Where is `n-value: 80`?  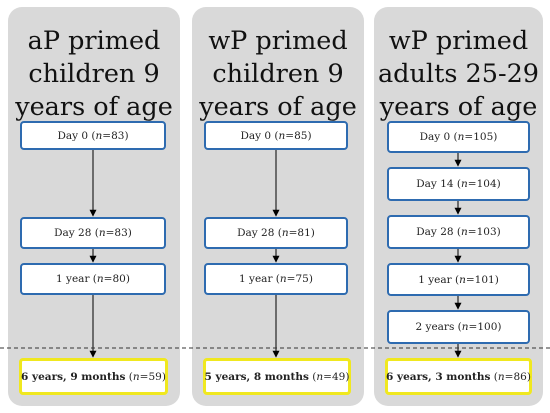 n-value: 80 is located at coordinates (119, 279).